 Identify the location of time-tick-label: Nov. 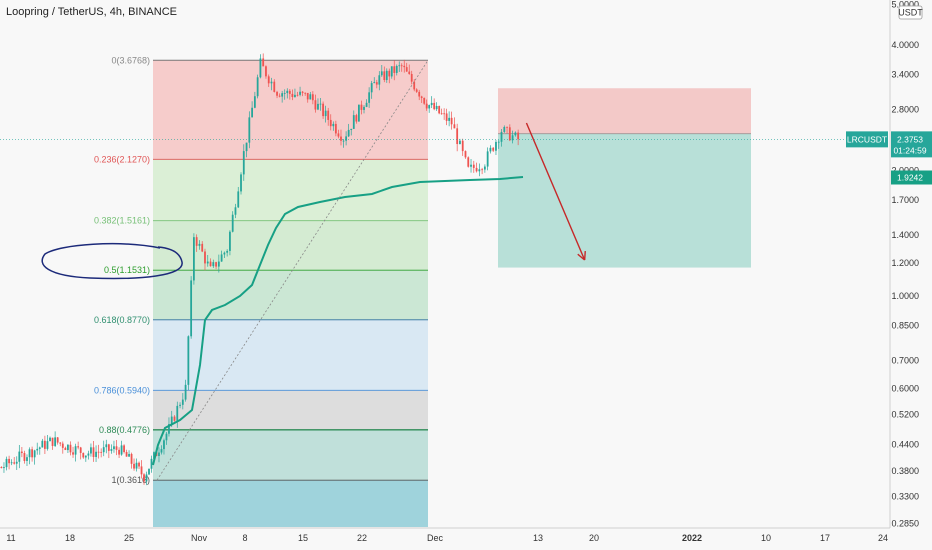
(199, 538).